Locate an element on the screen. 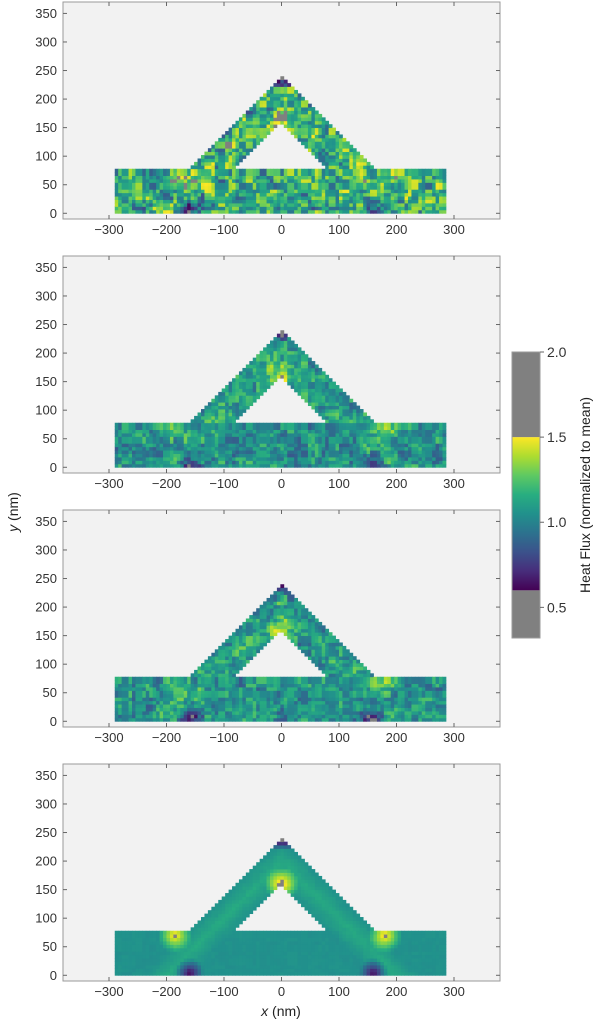  y-tick-label: 50 is located at coordinates (50, 438).